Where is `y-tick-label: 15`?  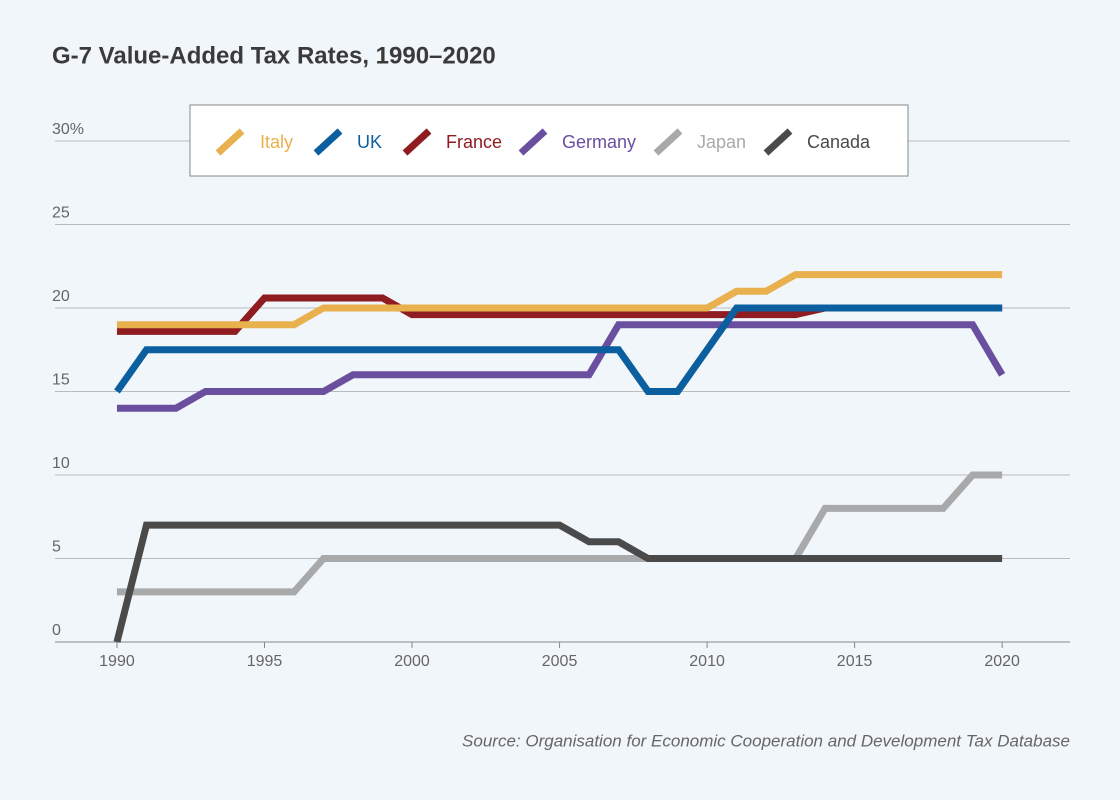
y-tick-label: 15 is located at coordinates (61, 380).